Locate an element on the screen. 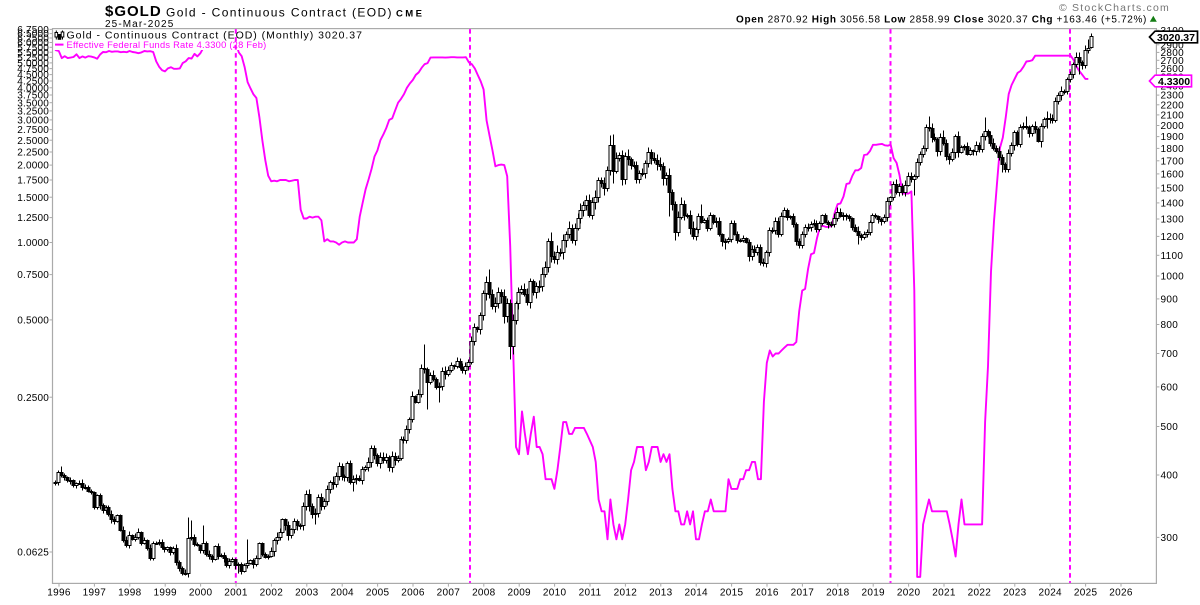  svg-text: 1100 is located at coordinates (1172, 256).